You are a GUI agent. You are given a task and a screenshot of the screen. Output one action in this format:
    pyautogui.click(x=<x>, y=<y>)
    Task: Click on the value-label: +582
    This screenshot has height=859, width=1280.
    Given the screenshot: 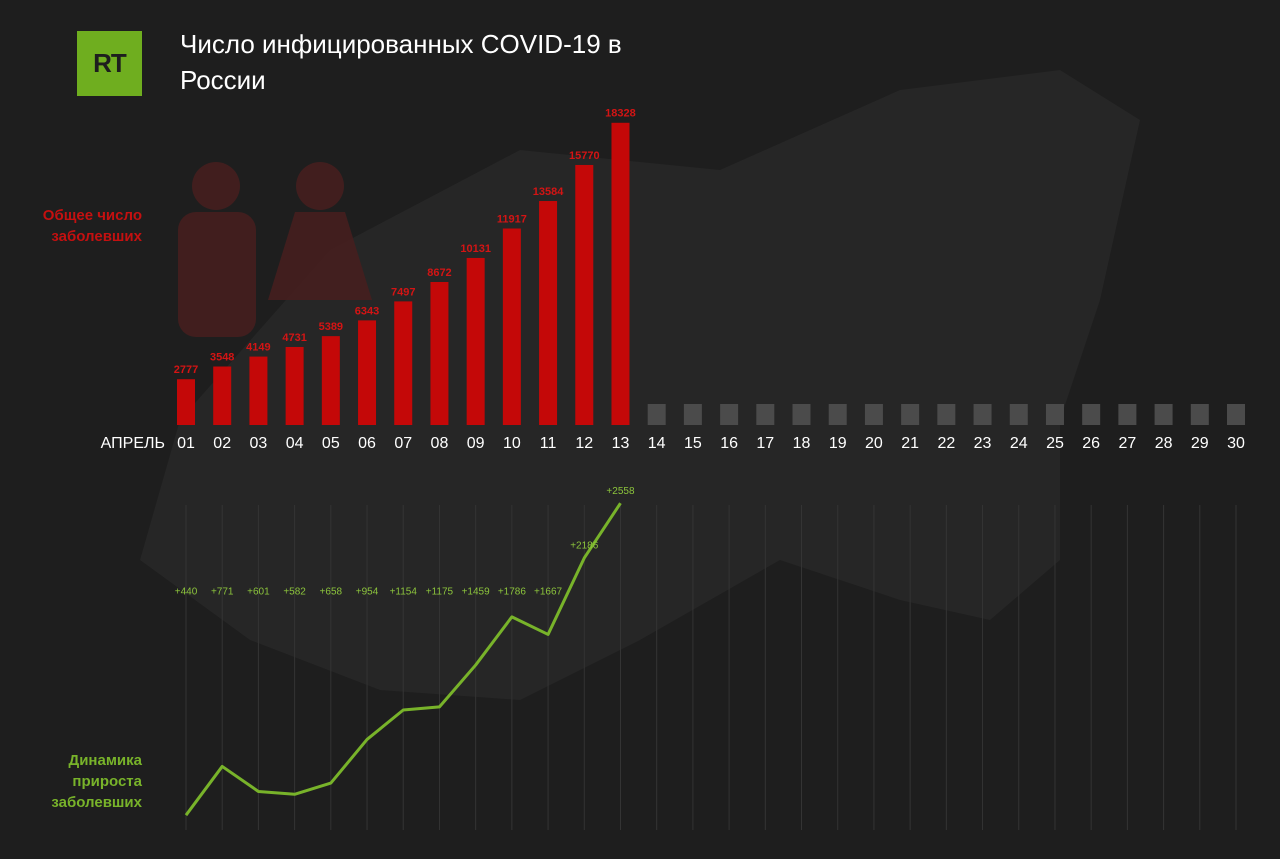 What is the action you would take?
    pyautogui.click(x=294, y=592)
    